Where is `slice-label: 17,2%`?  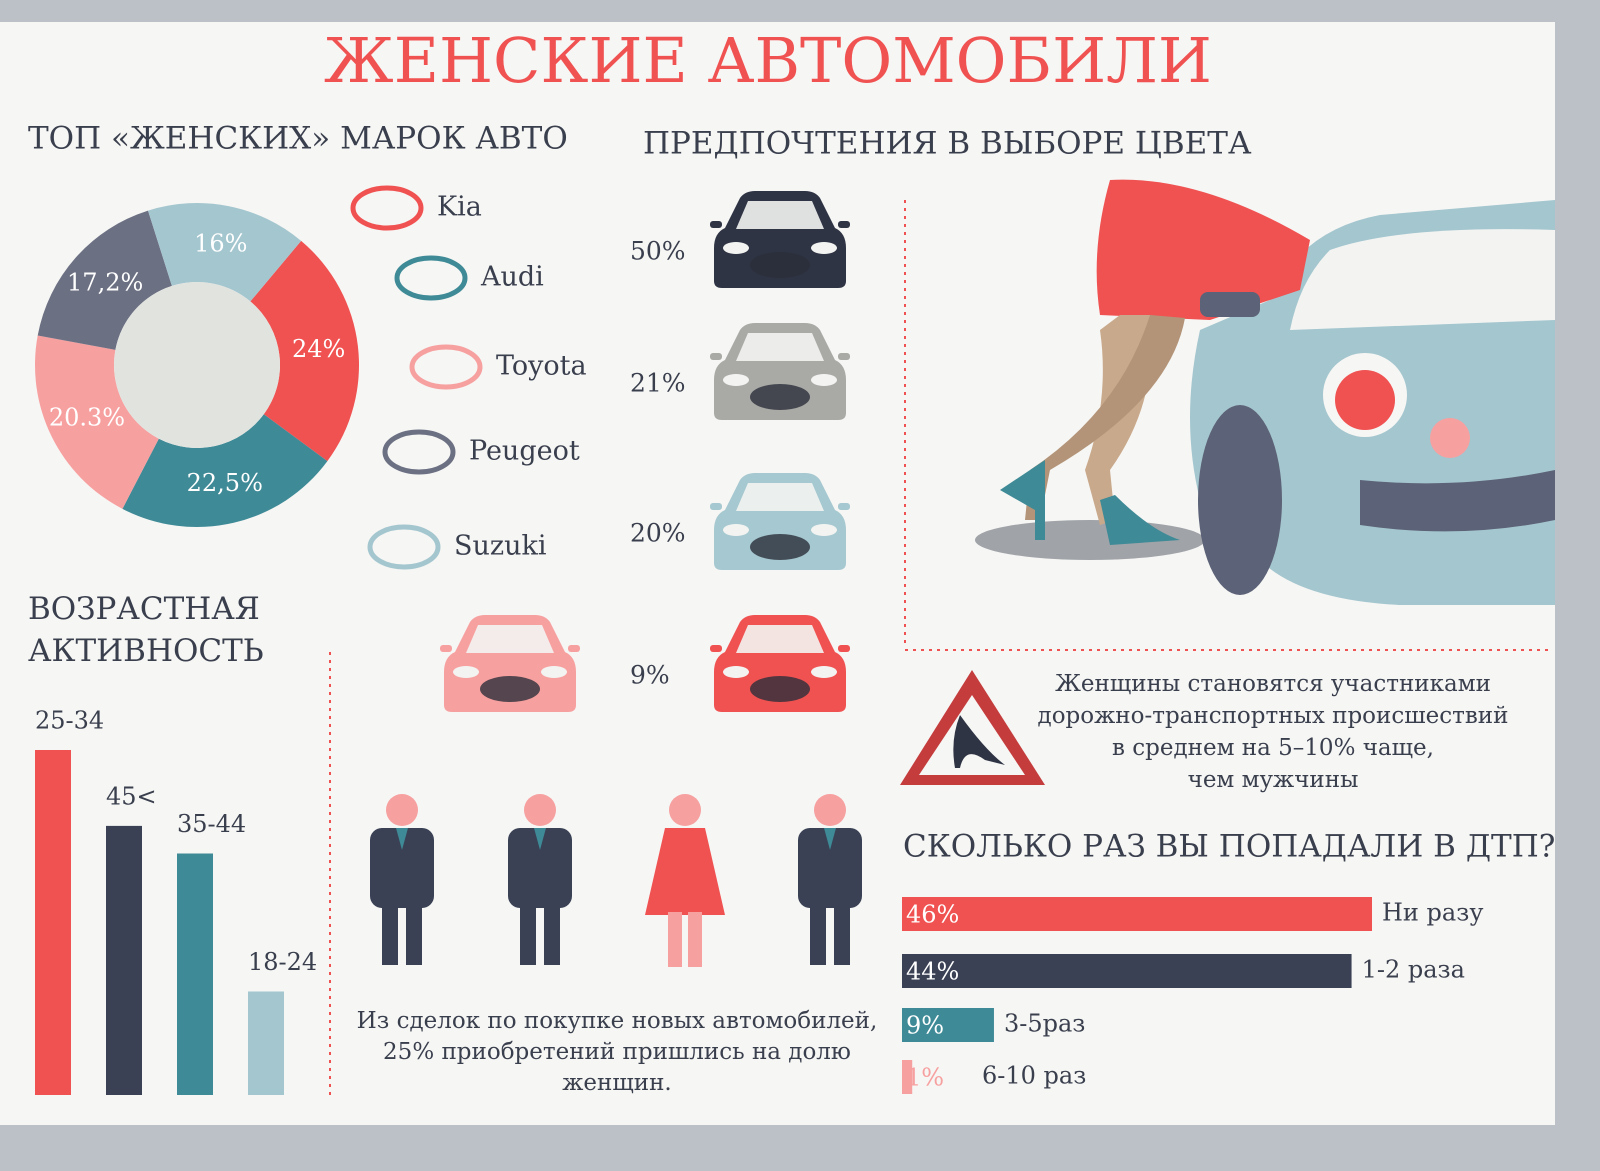 slice-label: 17,2% is located at coordinates (105, 282).